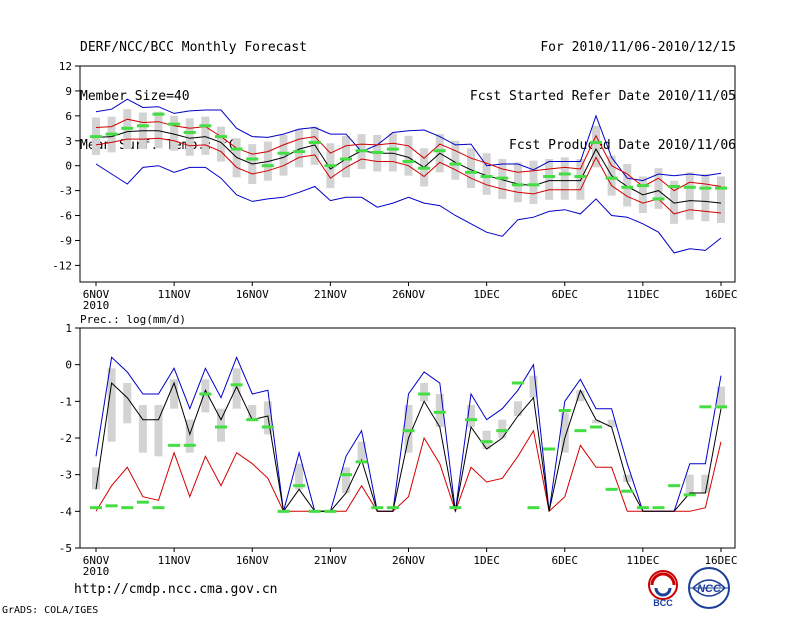 This screenshot has width=800, height=618. What do you see at coordinates (176, 589) in the screenshot?
I see `website-url: http://cmdp.ncc.cma.gov.cn` at bounding box center [176, 589].